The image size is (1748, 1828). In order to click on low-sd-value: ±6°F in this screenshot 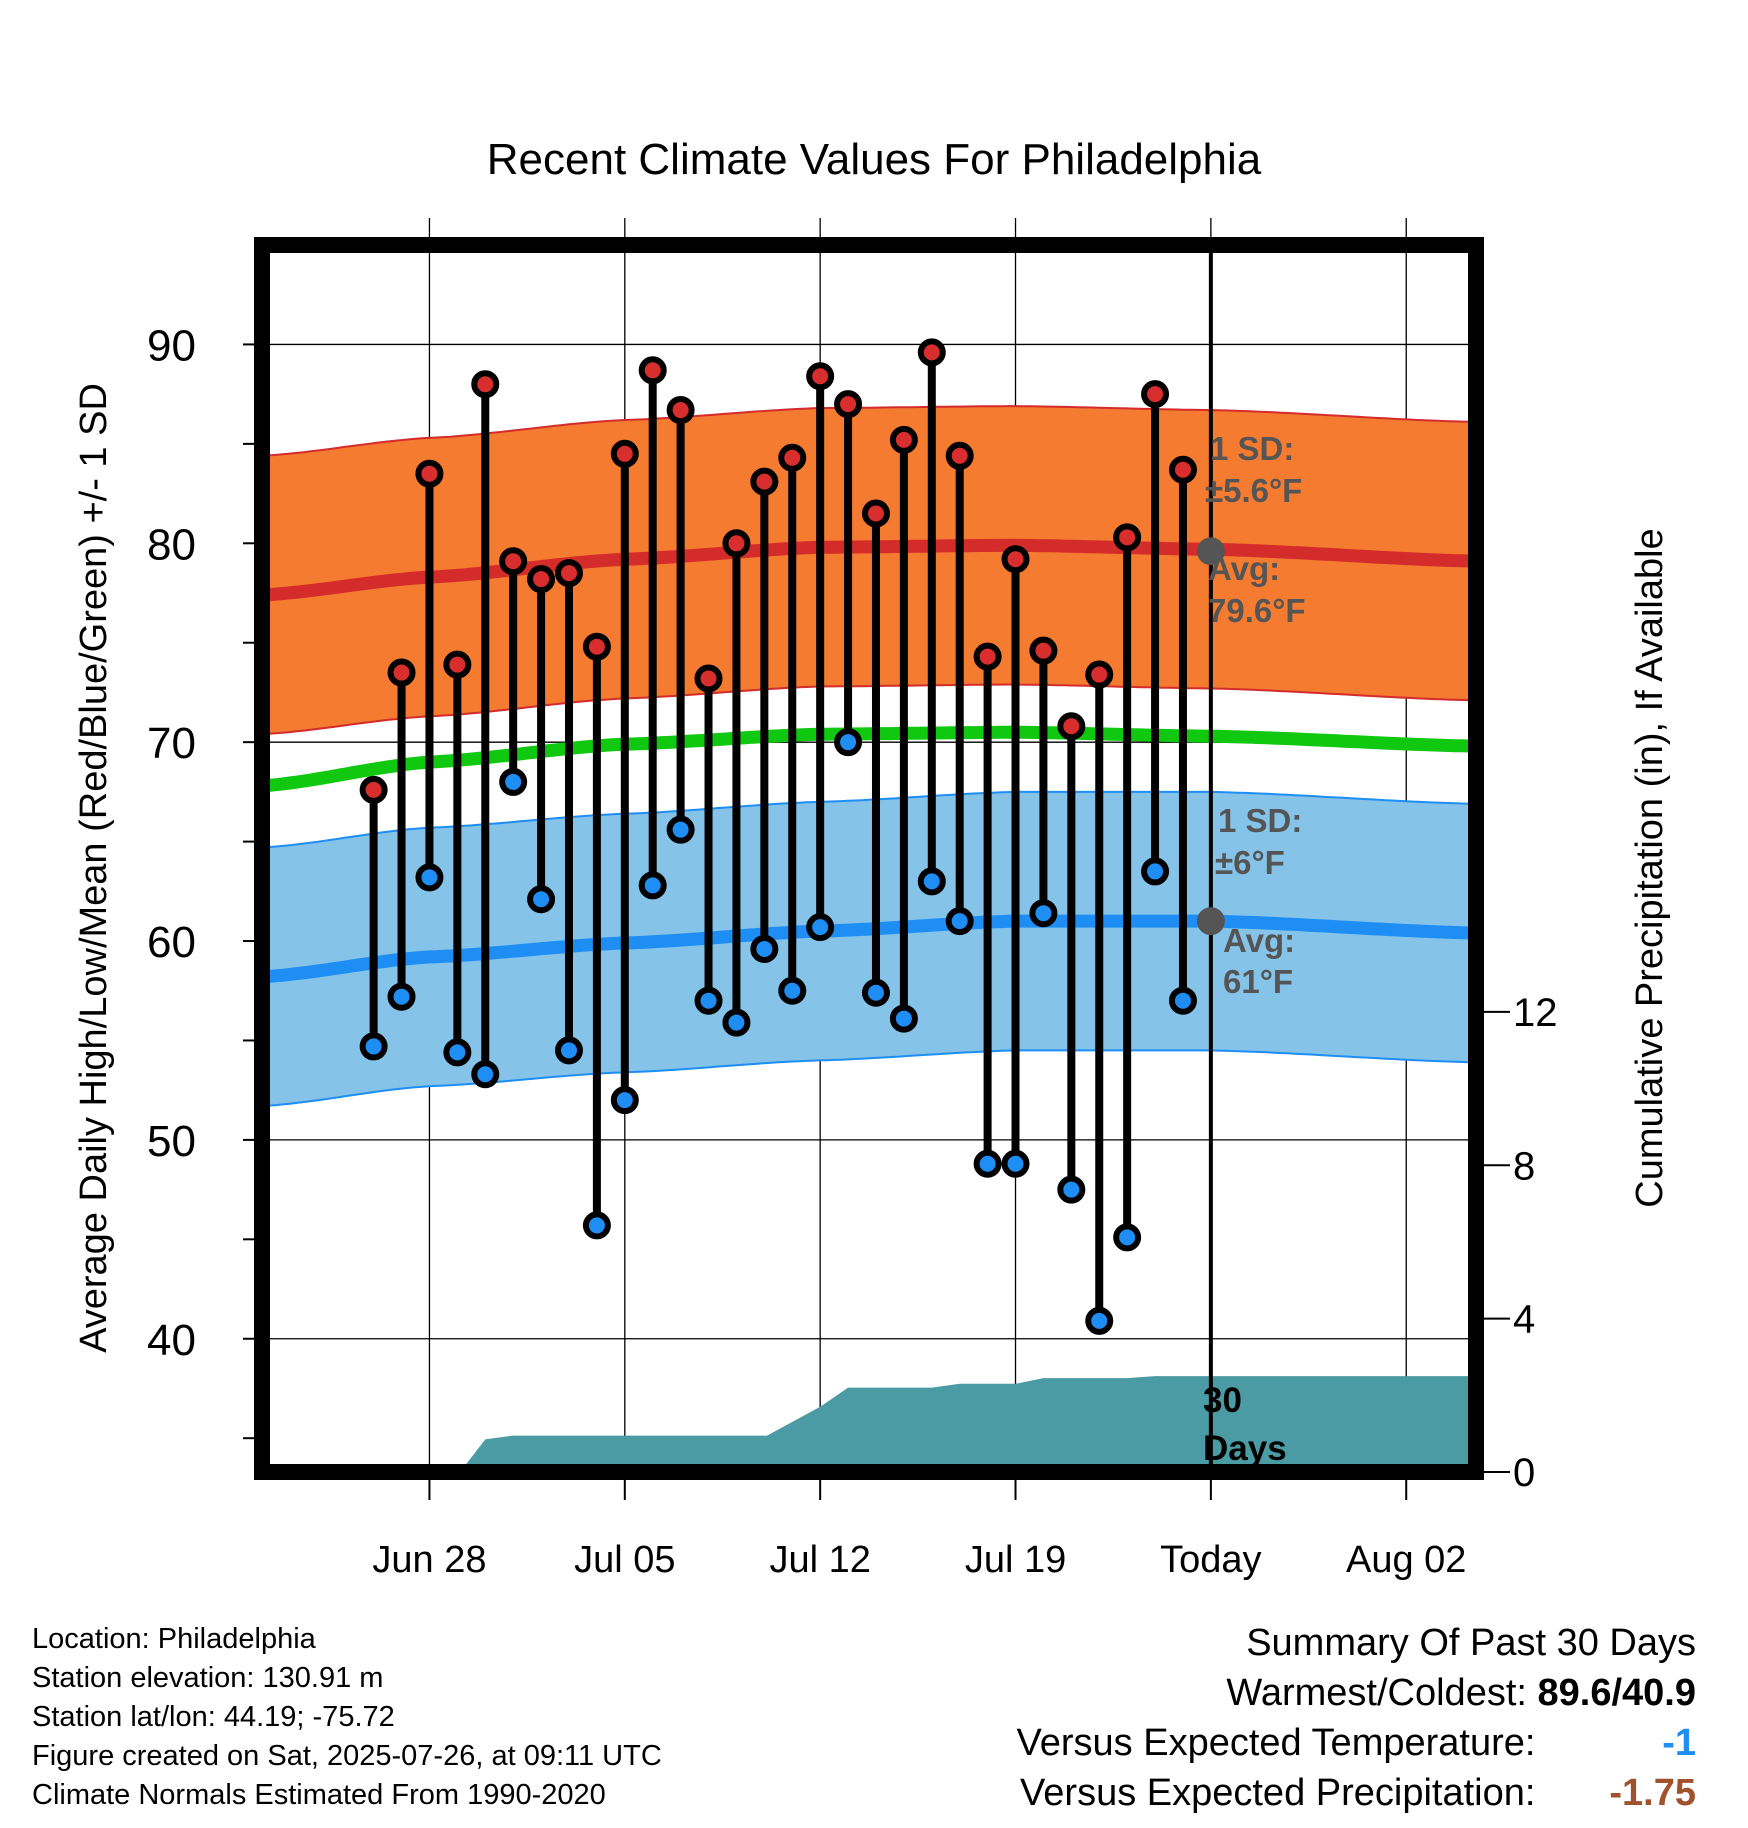, I will do `click(1250, 862)`.